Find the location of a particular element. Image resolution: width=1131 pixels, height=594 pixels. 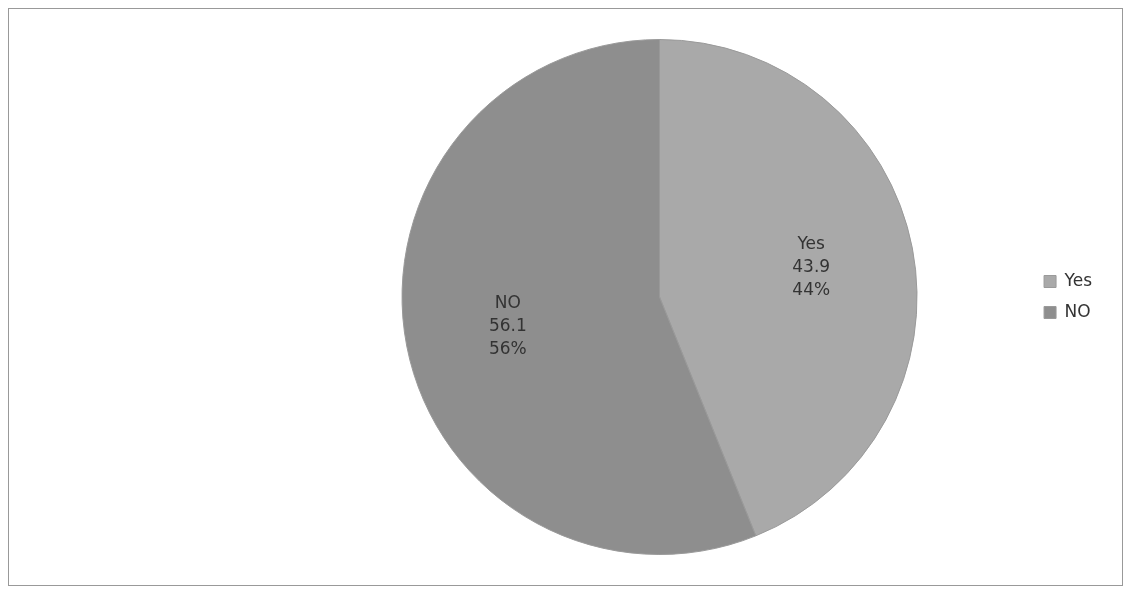

legend-label: Yes is located at coordinates (1078, 279).